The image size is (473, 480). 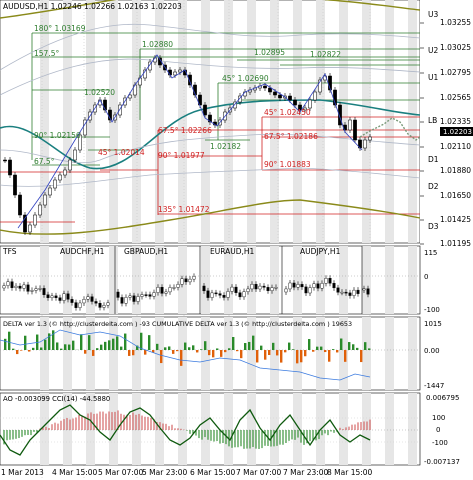 What do you see at coordinates (455, 170) in the screenshot?
I see `price-axis-label: 1.01880` at bounding box center [455, 170].